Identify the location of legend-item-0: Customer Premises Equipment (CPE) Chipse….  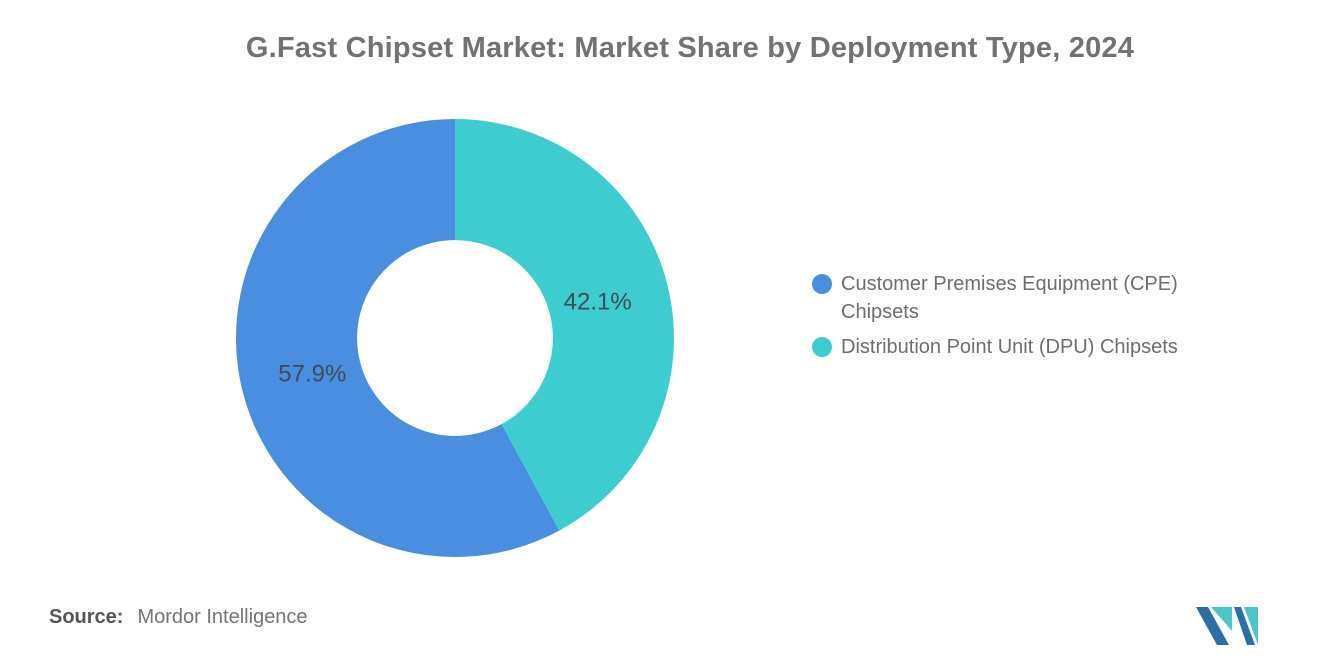
(1017, 298).